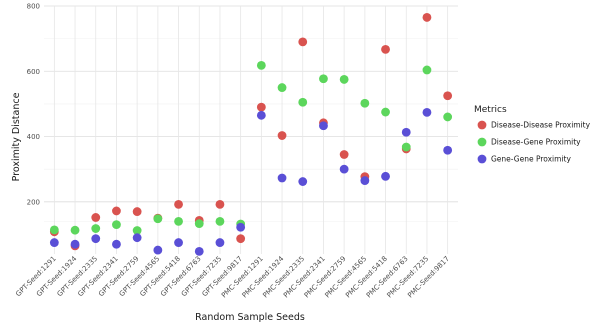 The height and width of the screenshot is (325, 592). I want to click on disease-disease-proximity-legend-label: Disease-Disease Proximity, so click(541, 125).